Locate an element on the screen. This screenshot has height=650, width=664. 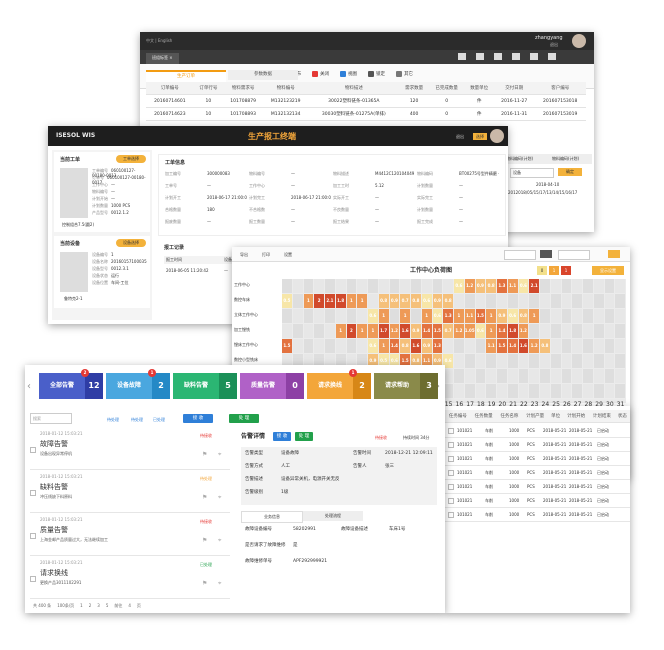
device-select-button: 设备选择 is located at coordinates (131, 243).